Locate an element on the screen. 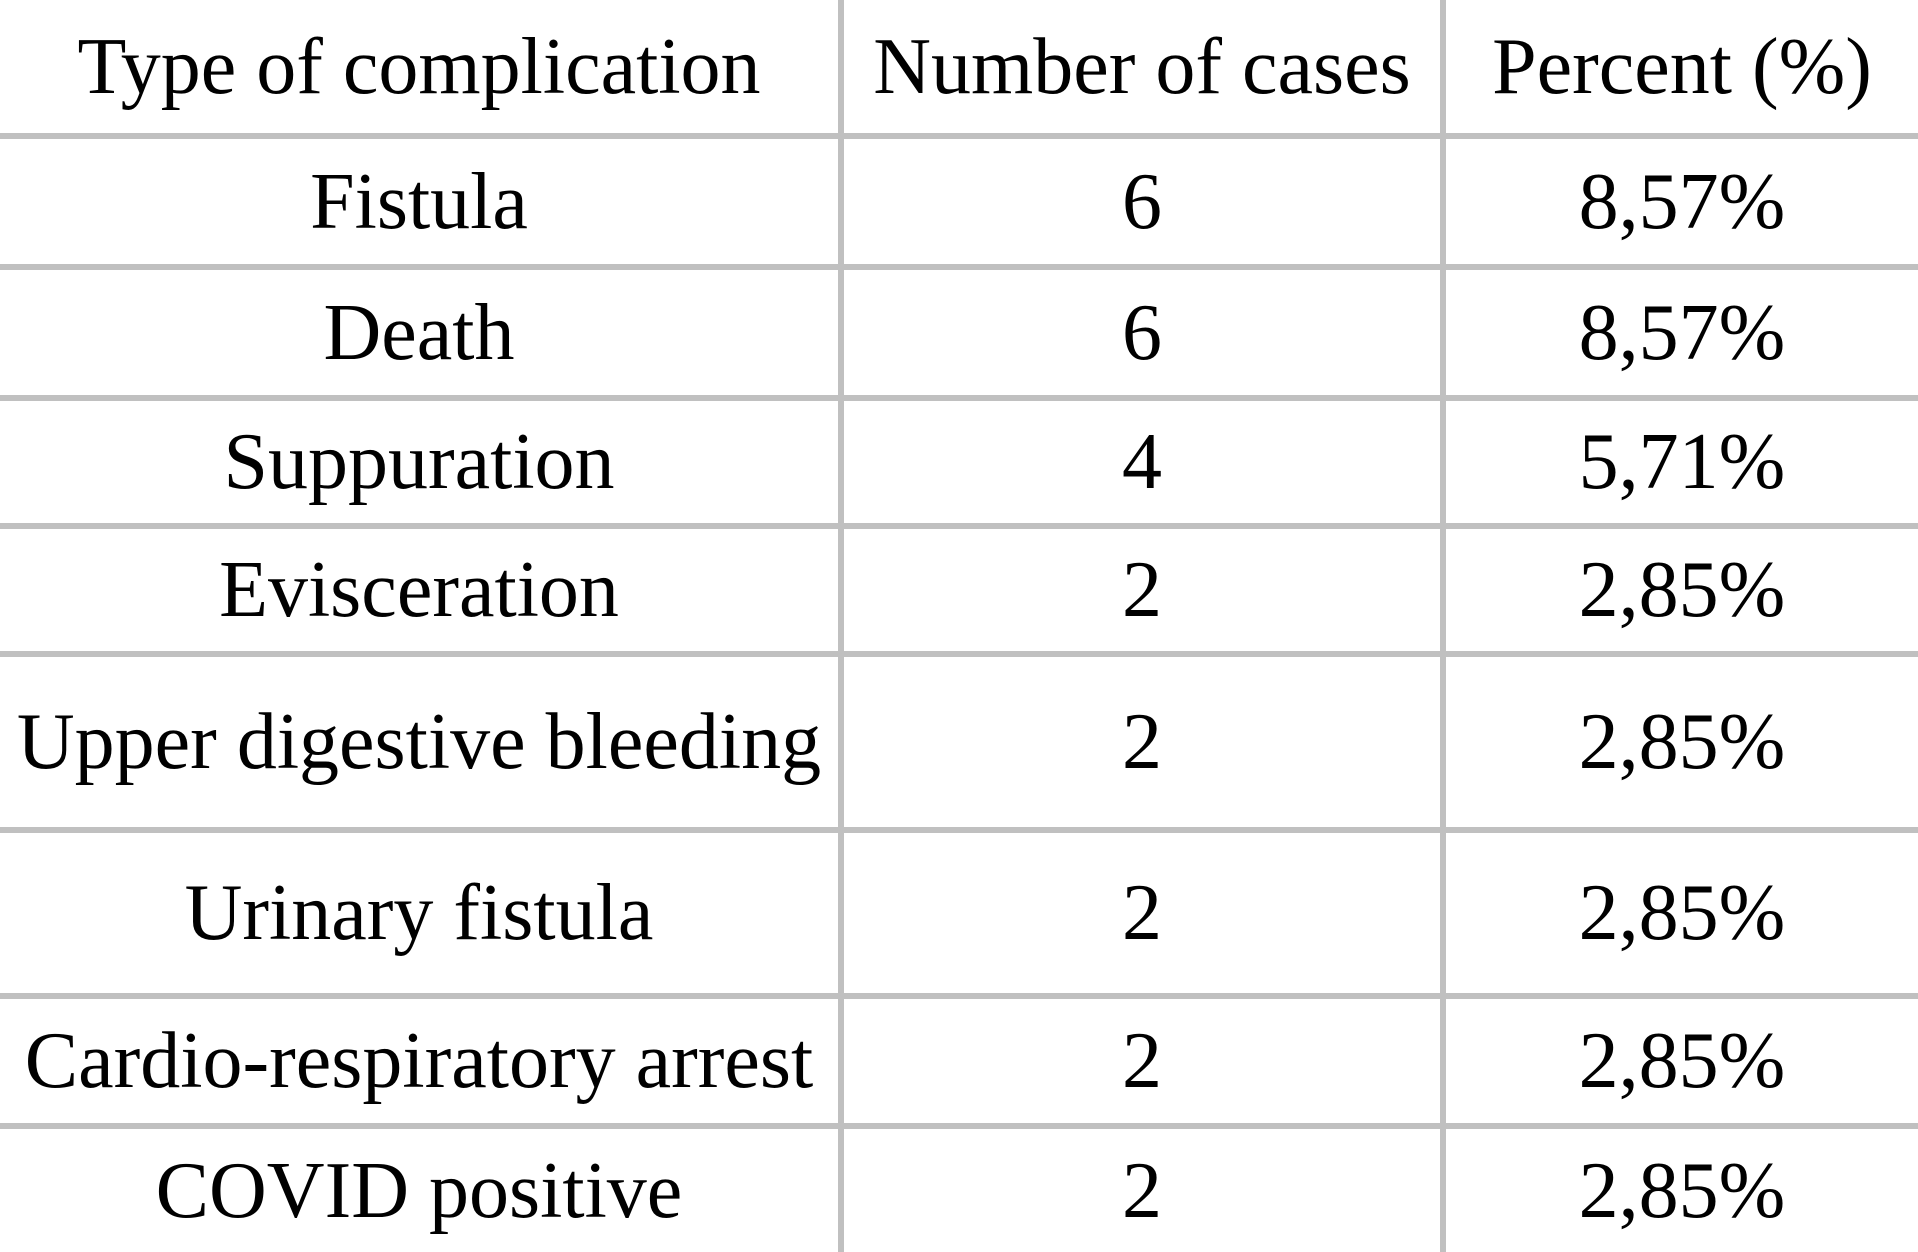  header-cell-type: Type of complication is located at coordinates (419, 66).